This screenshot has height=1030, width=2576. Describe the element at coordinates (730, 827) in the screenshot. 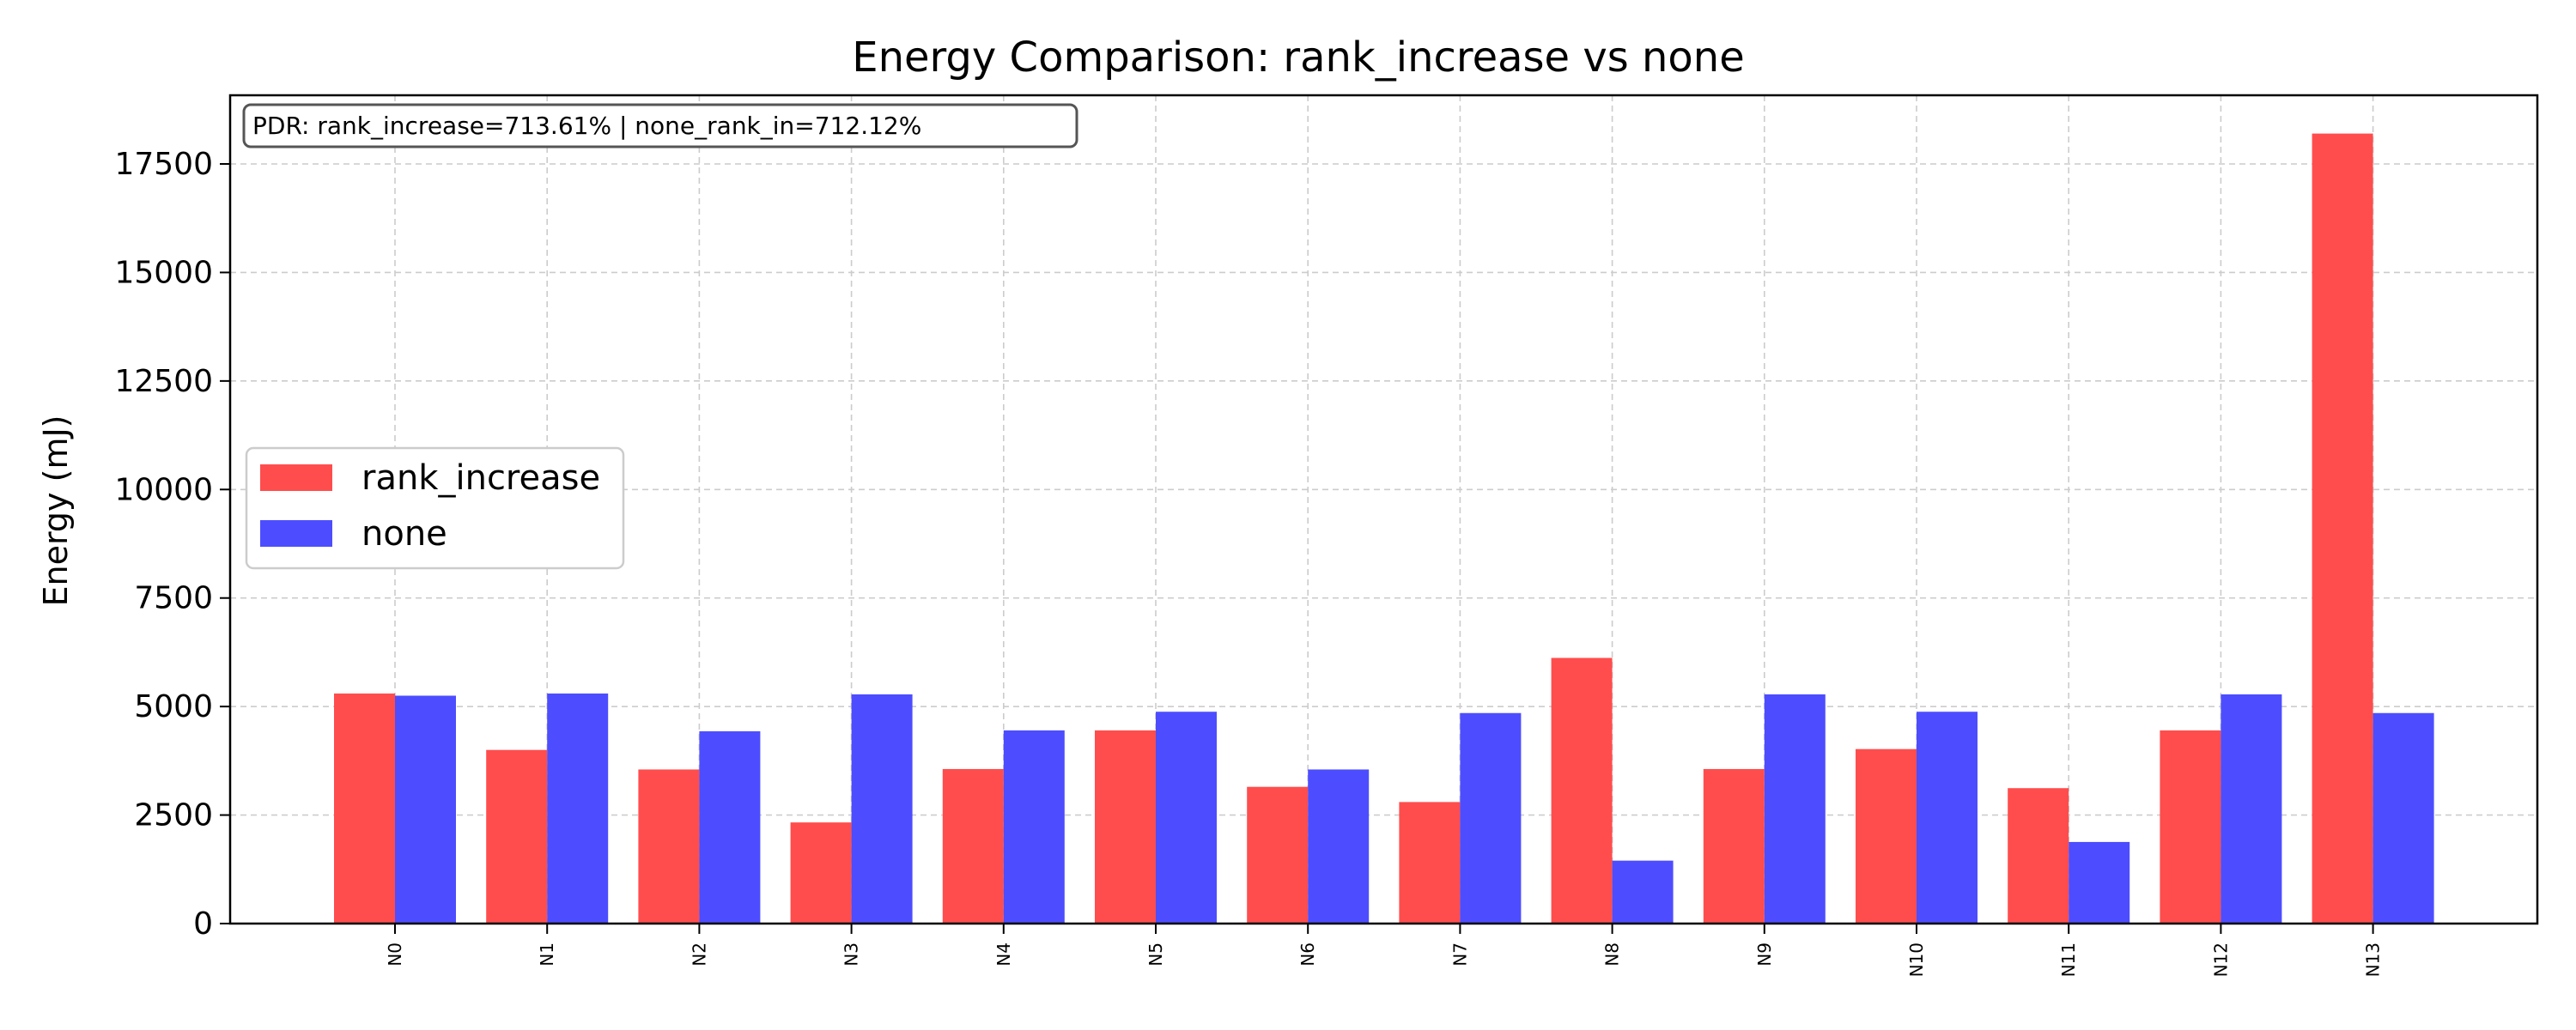

I see `bar-none-n2` at that location.